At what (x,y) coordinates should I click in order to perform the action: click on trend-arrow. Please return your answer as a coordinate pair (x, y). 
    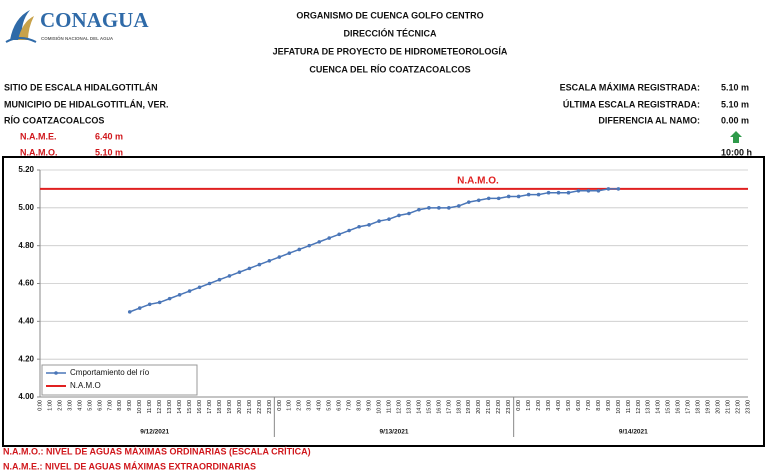
    Looking at the image, I should click on (736, 137).